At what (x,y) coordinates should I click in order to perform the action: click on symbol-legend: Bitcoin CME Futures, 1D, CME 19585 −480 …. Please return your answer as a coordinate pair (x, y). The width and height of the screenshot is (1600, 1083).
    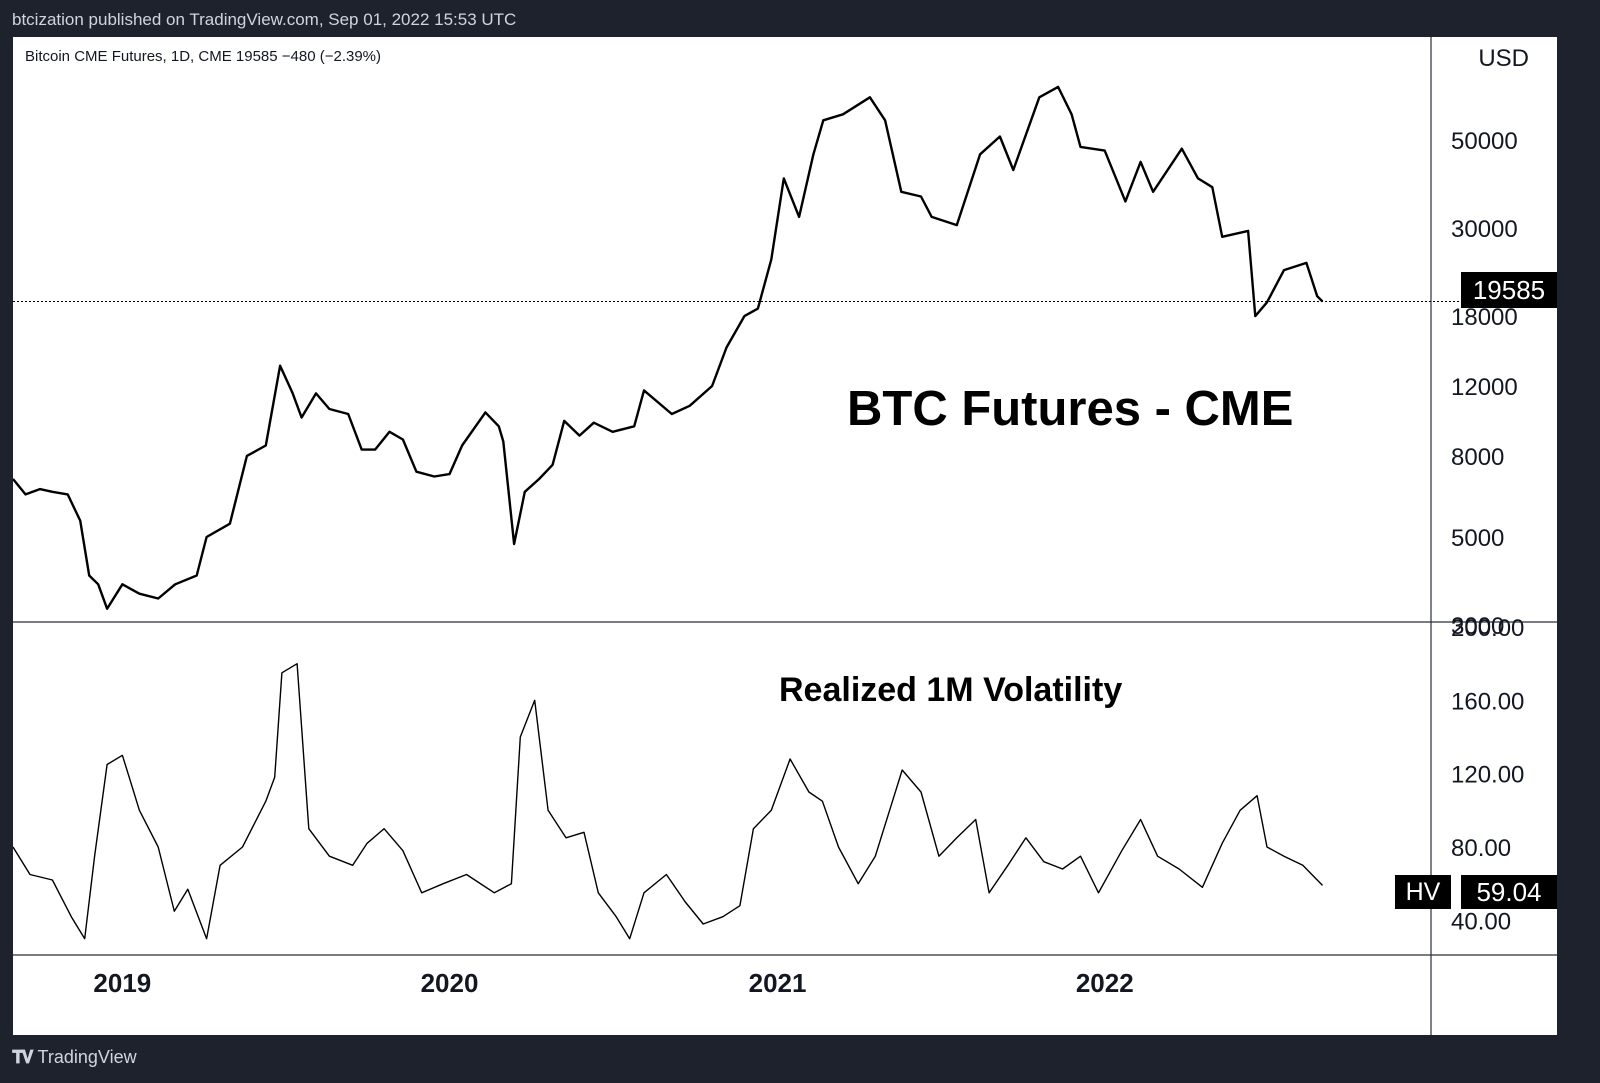
    Looking at the image, I should click on (203, 56).